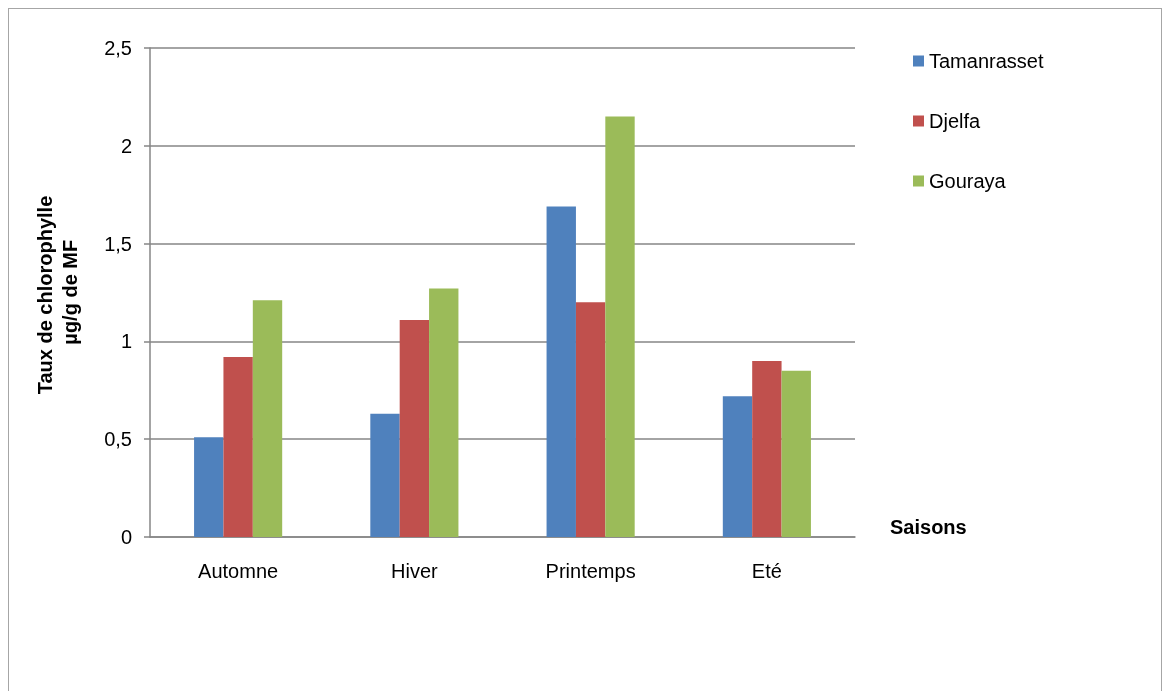 This screenshot has width=1169, height=691. I want to click on y-tick-label: 2,5, so click(118, 48).